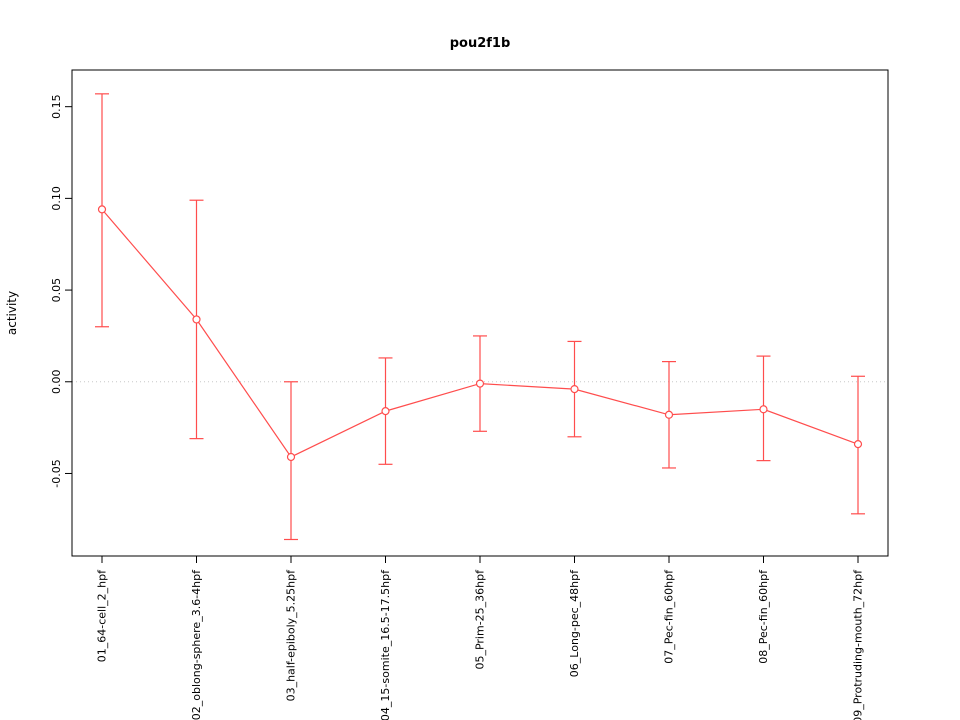 This screenshot has width=960, height=720. I want to click on chart-title: pou2f1b, so click(480, 43).